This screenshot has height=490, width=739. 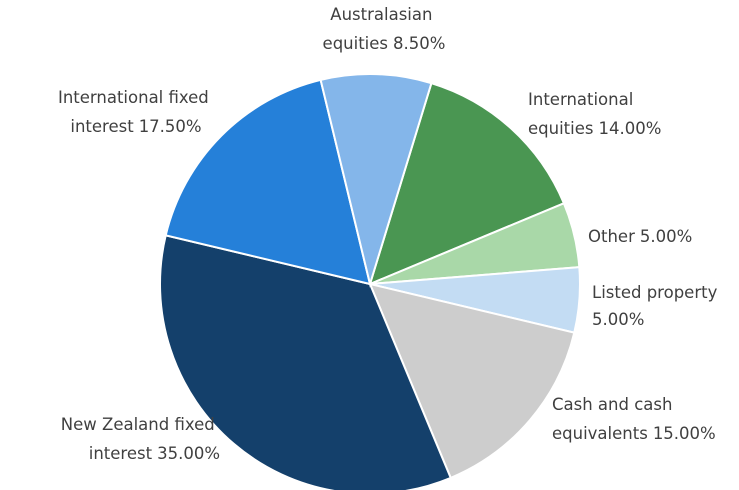 What do you see at coordinates (611, 236) in the screenshot?
I see `category-label: Other` at bounding box center [611, 236].